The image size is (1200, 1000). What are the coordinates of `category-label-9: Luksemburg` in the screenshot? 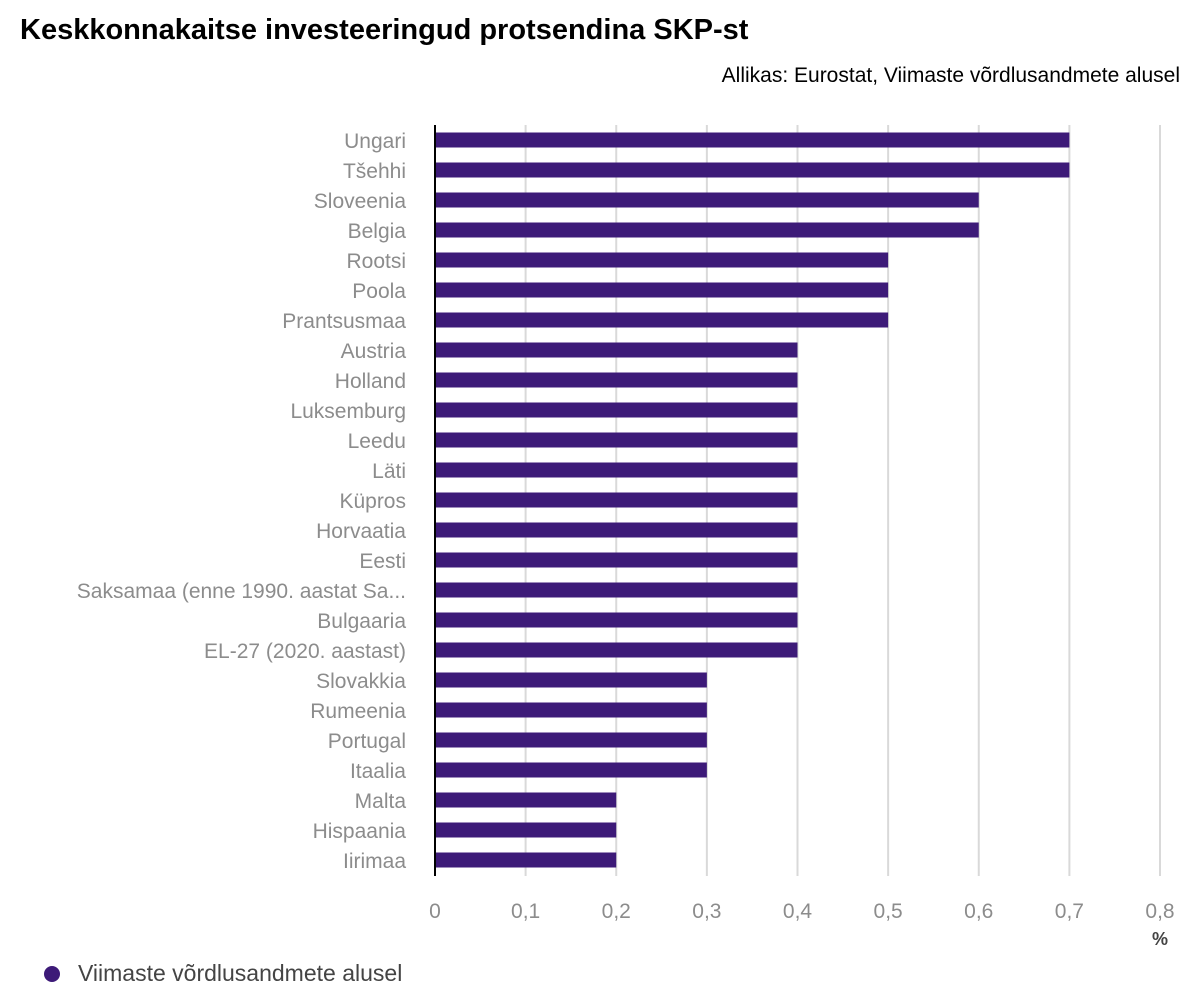 It's located at (348, 411).